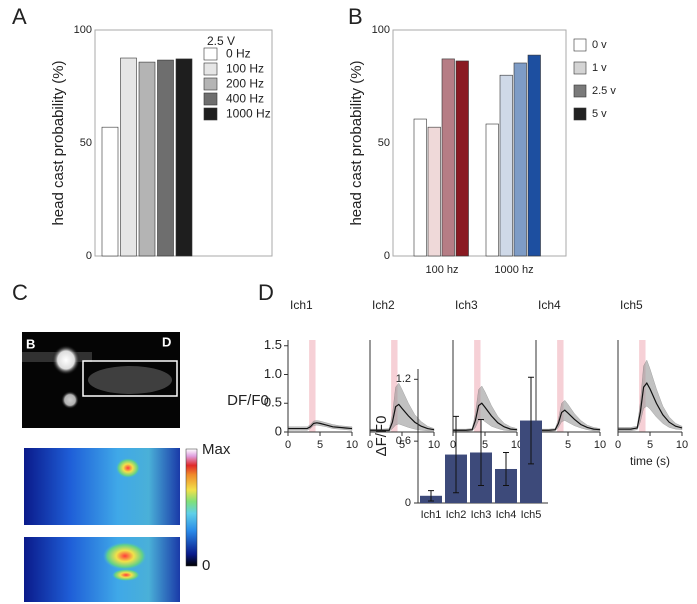 This screenshot has width=697, height=604. Describe the element at coordinates (650, 461) in the screenshot. I see `x-axis-label: time (s)` at that location.